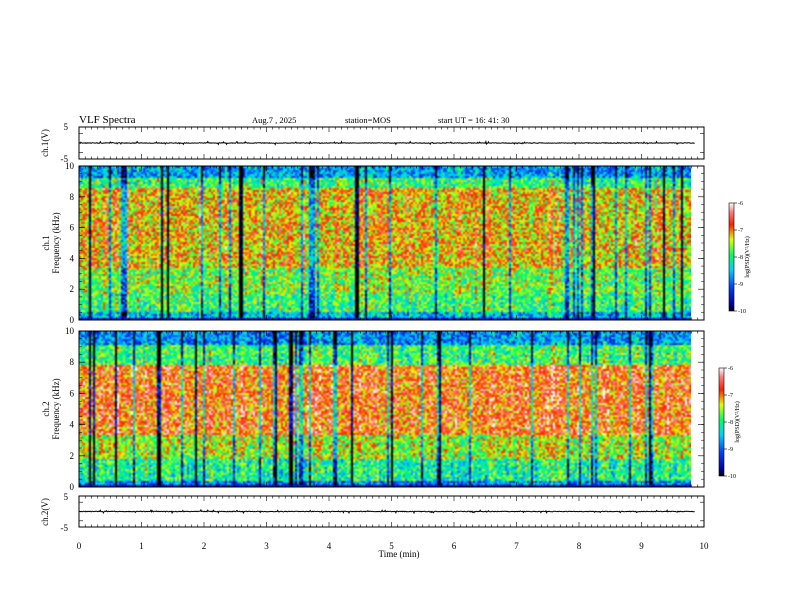 Image resolution: width=792 pixels, height=612 pixels. What do you see at coordinates (204, 546) in the screenshot?
I see `time-tick-label-2: 2` at bounding box center [204, 546].